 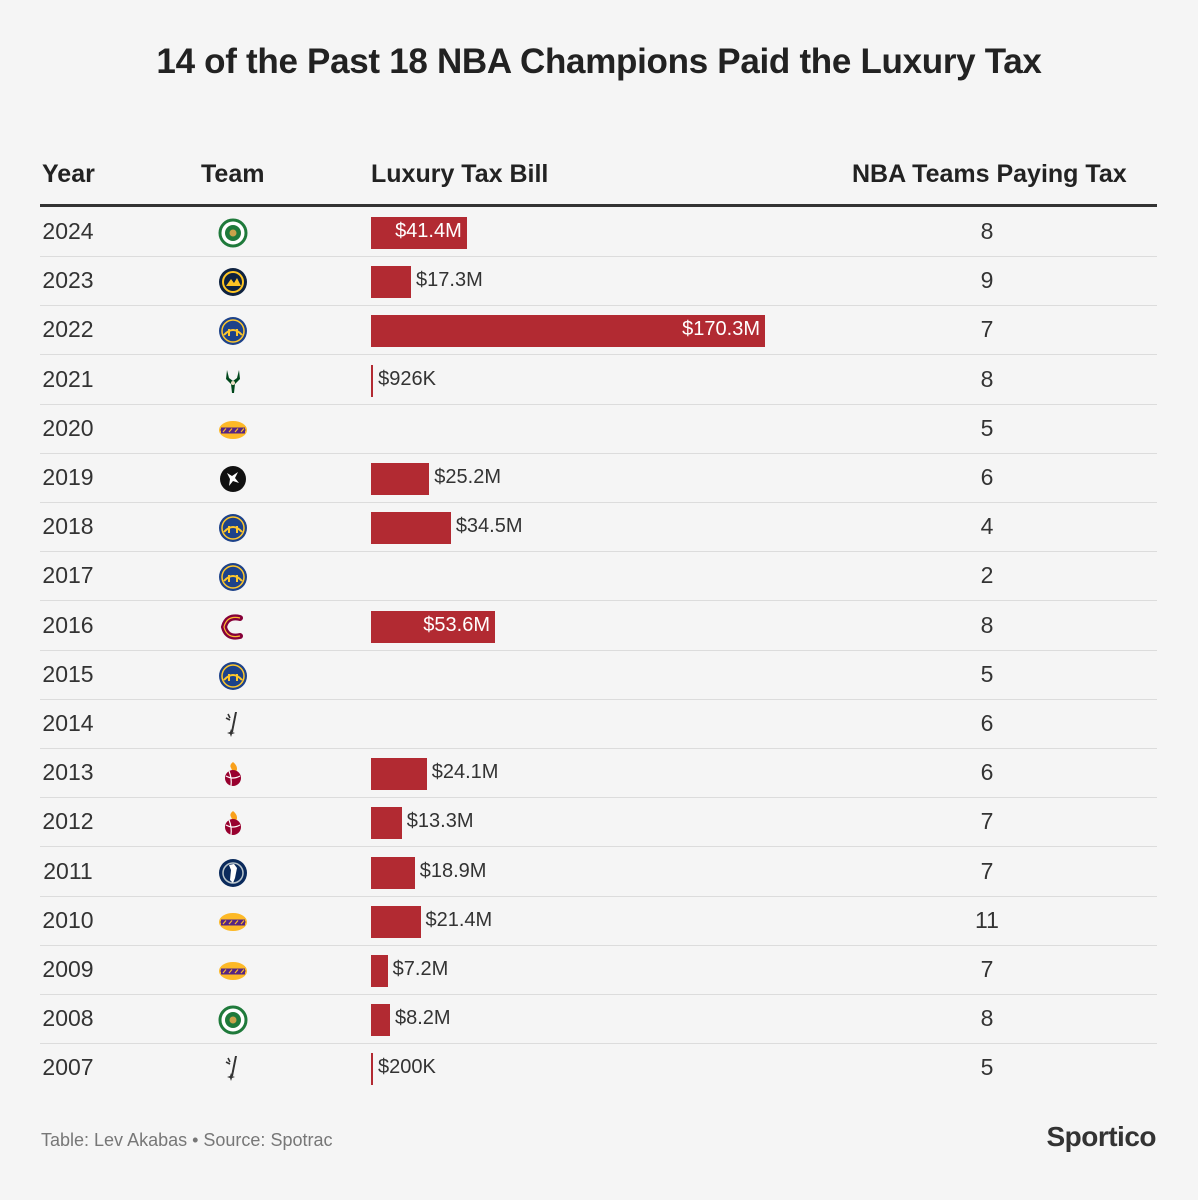 What do you see at coordinates (987, 526) in the screenshot?
I see `teams-paying-cell: 4` at bounding box center [987, 526].